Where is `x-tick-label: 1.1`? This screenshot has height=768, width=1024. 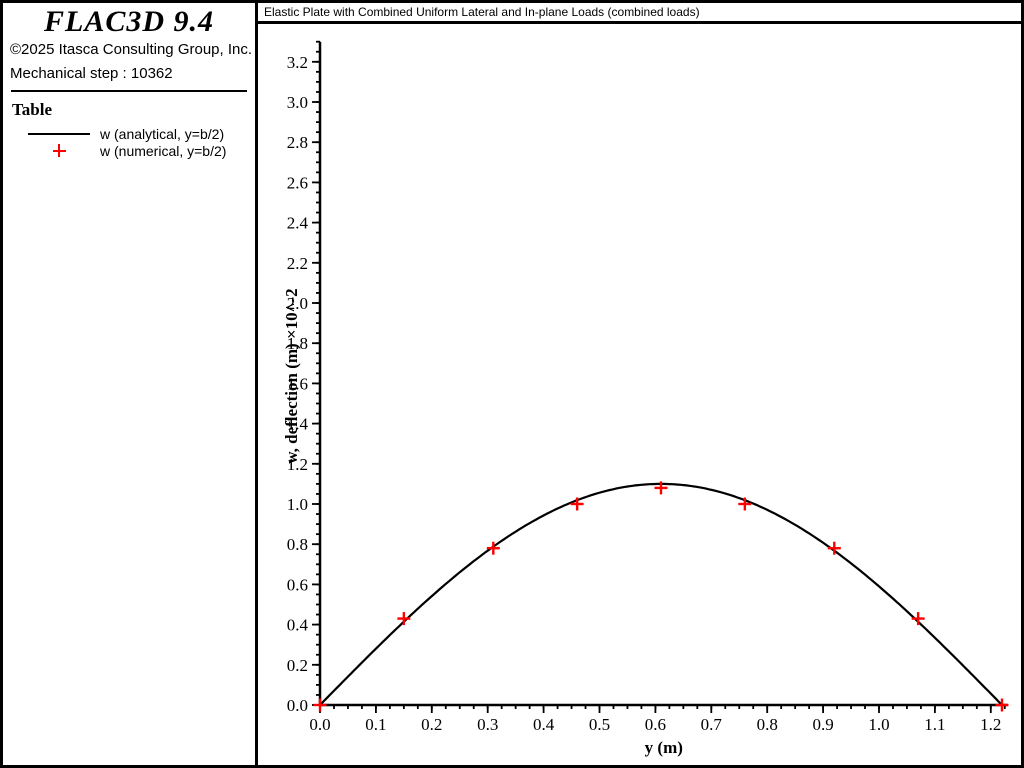 x-tick-label: 1.1 is located at coordinates (934, 724).